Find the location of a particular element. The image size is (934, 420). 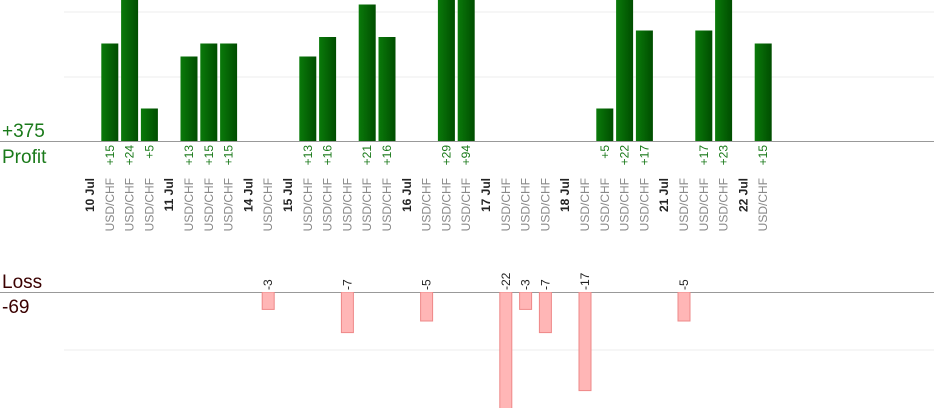

date-label: 17 Jul is located at coordinates (486, 195).